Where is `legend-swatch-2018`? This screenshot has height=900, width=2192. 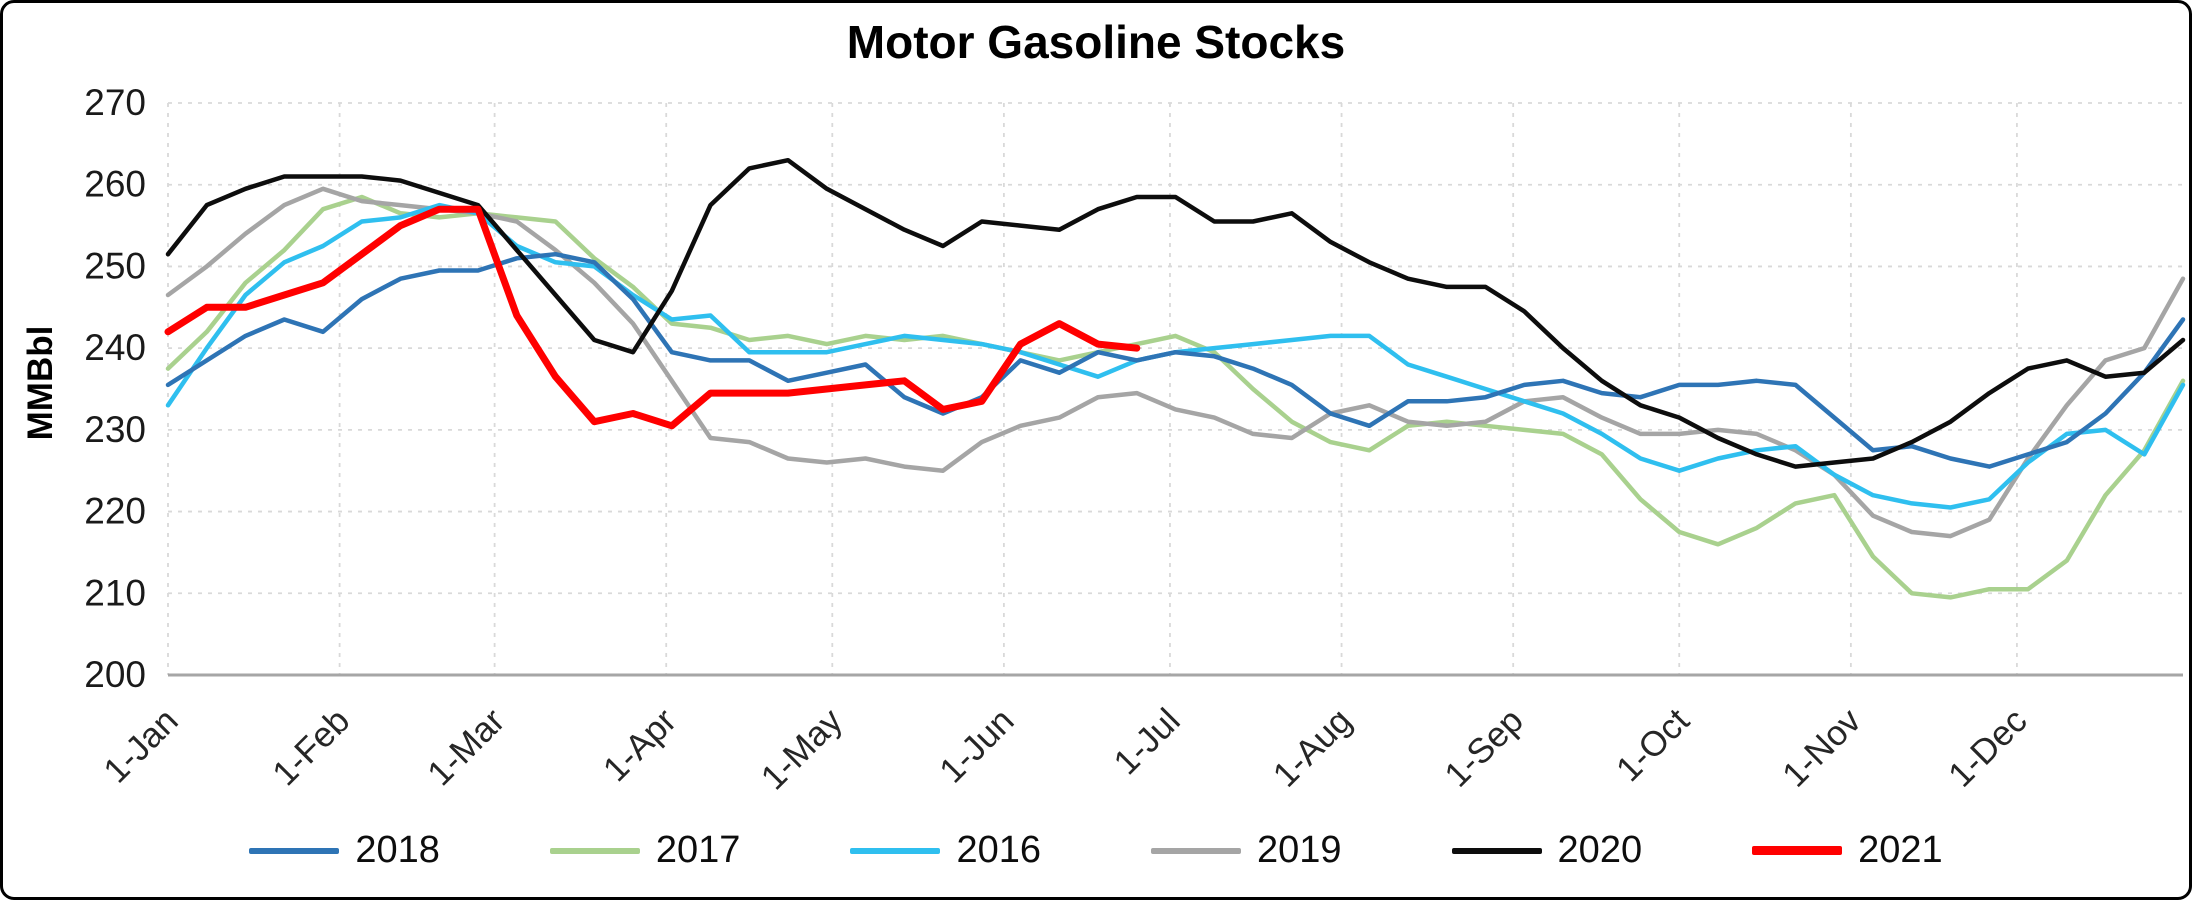 legend-swatch-2018 is located at coordinates (294, 850).